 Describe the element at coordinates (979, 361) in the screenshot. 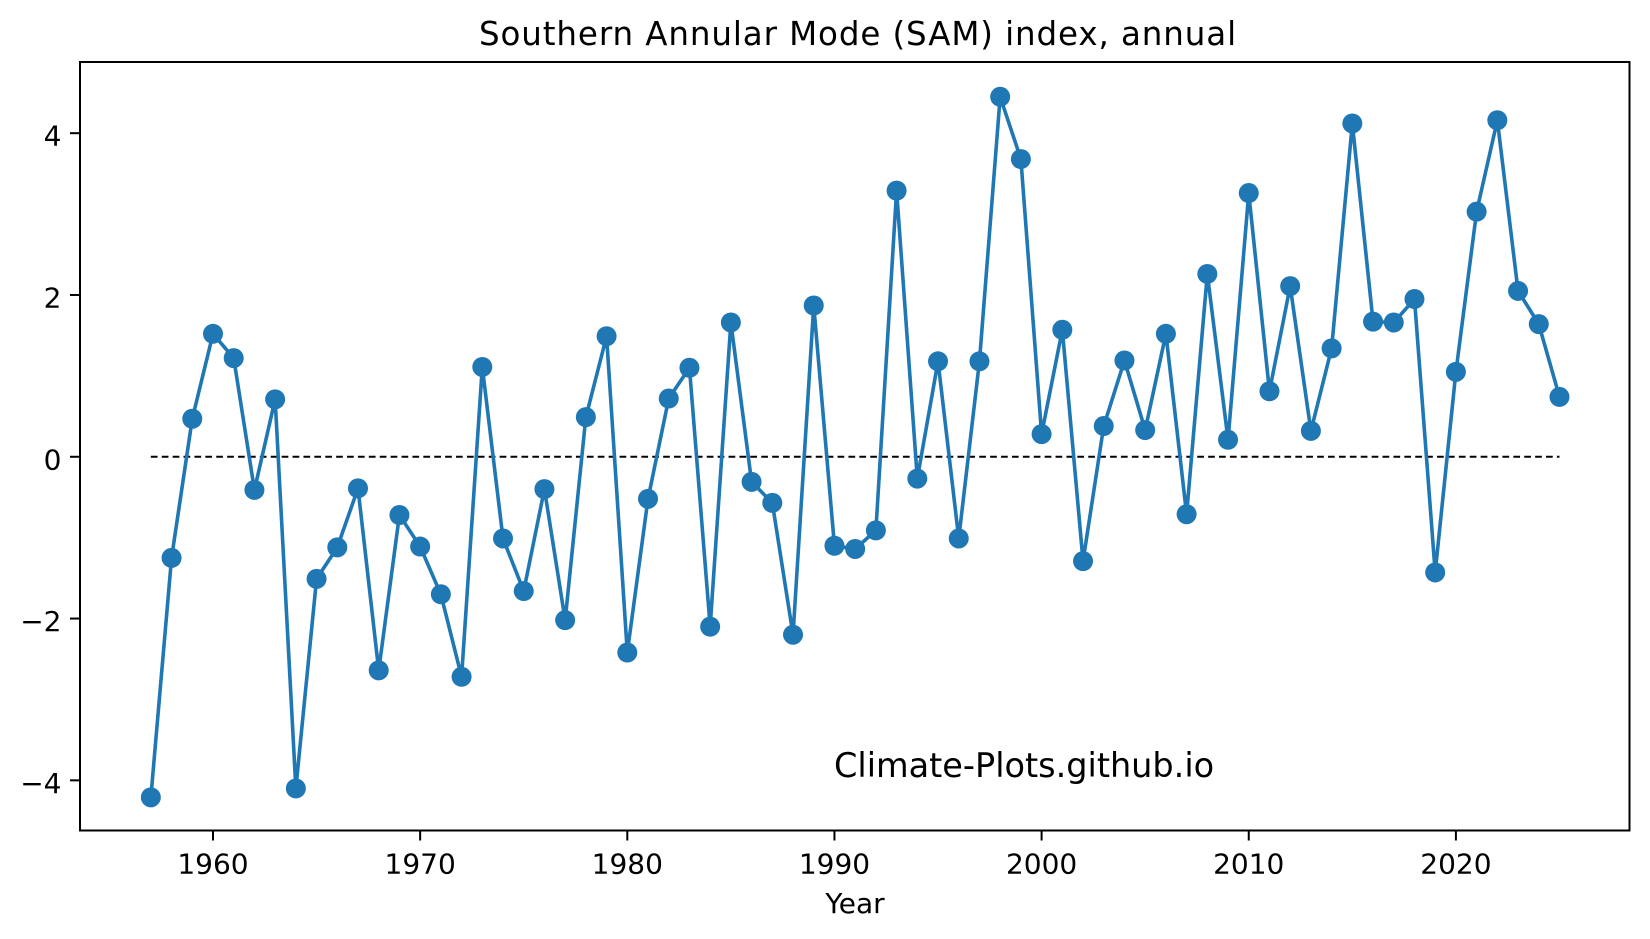

I see `data-point-1997` at that location.